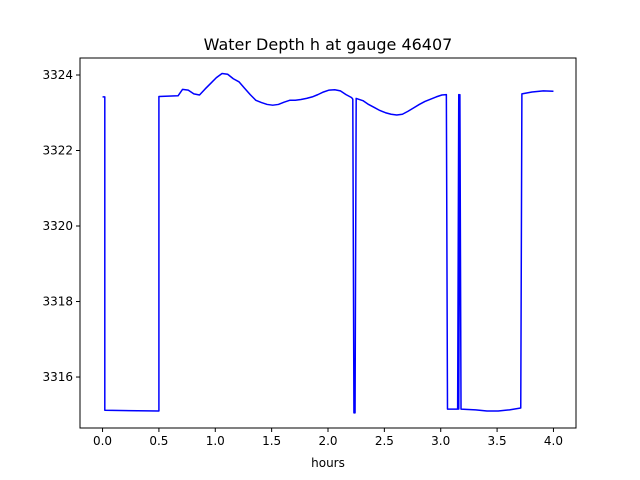 The height and width of the screenshot is (480, 640). What do you see at coordinates (57, 377) in the screenshot?
I see `y-tick-label: 3316` at bounding box center [57, 377].